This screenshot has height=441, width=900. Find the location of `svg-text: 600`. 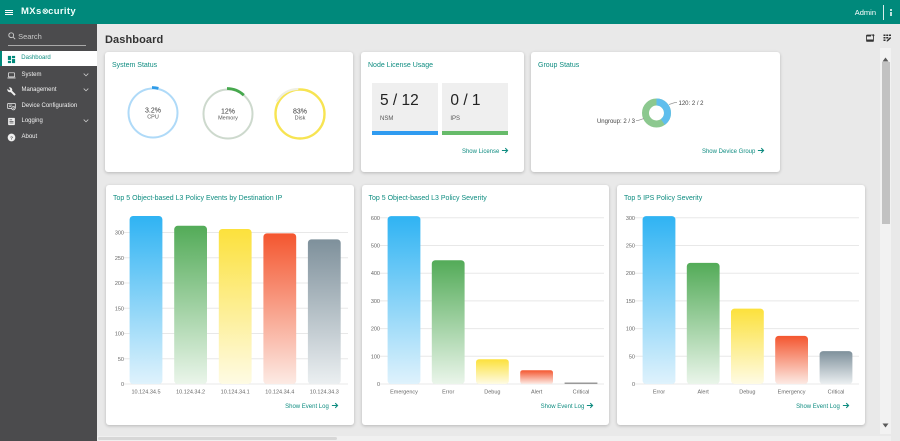

svg-text: 600 is located at coordinates (374, 219).